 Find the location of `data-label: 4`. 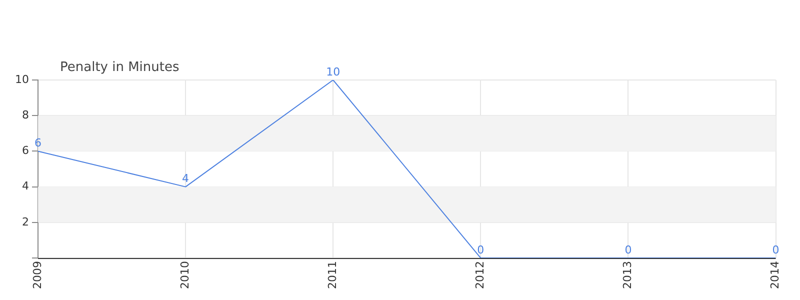

data-label: 4 is located at coordinates (186, 179).